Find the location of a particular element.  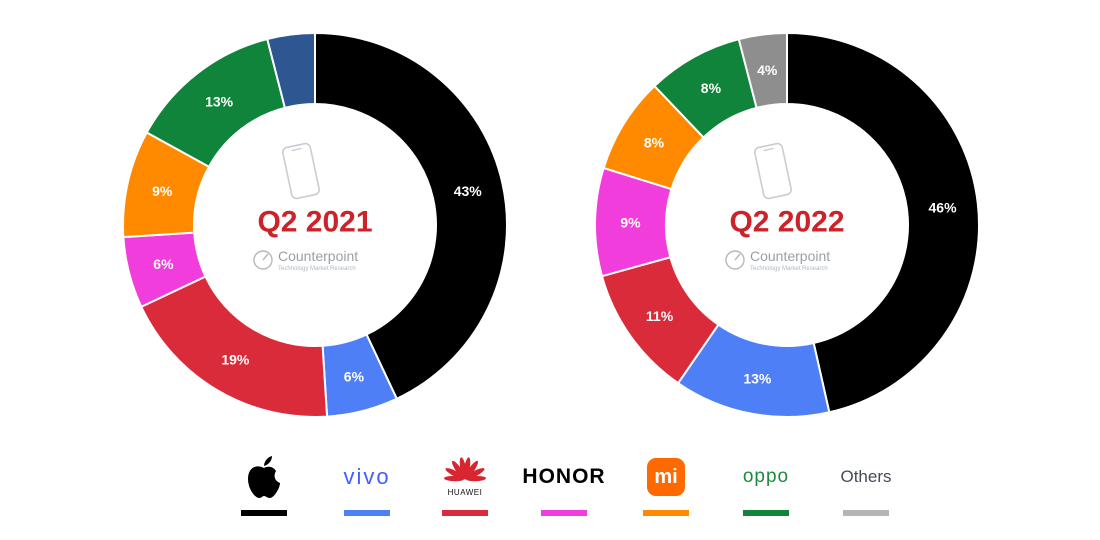

slice-label: 4% is located at coordinates (767, 70).